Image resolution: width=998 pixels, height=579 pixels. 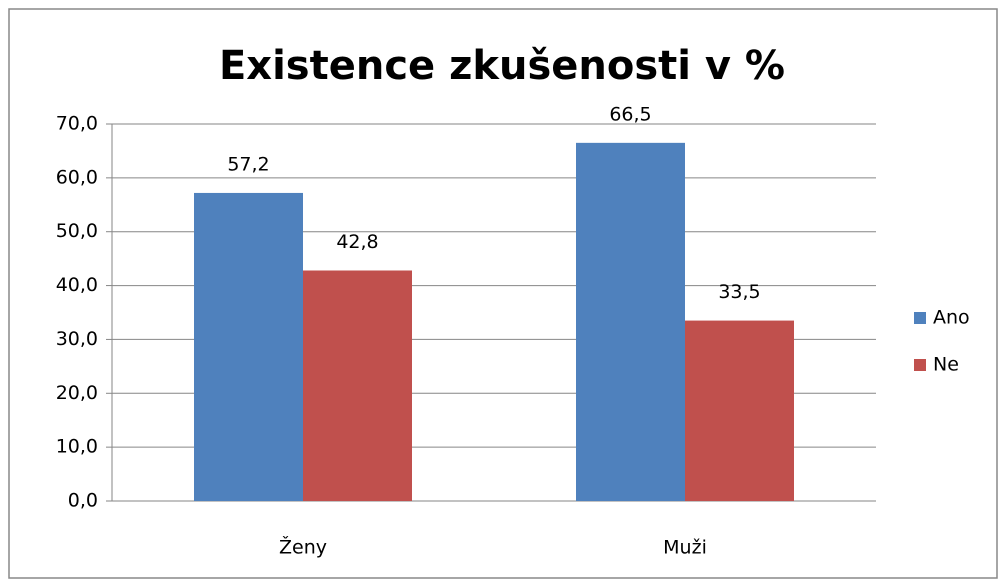 I want to click on chart-title: Existence zkušenosti v %, so click(x=502, y=66).